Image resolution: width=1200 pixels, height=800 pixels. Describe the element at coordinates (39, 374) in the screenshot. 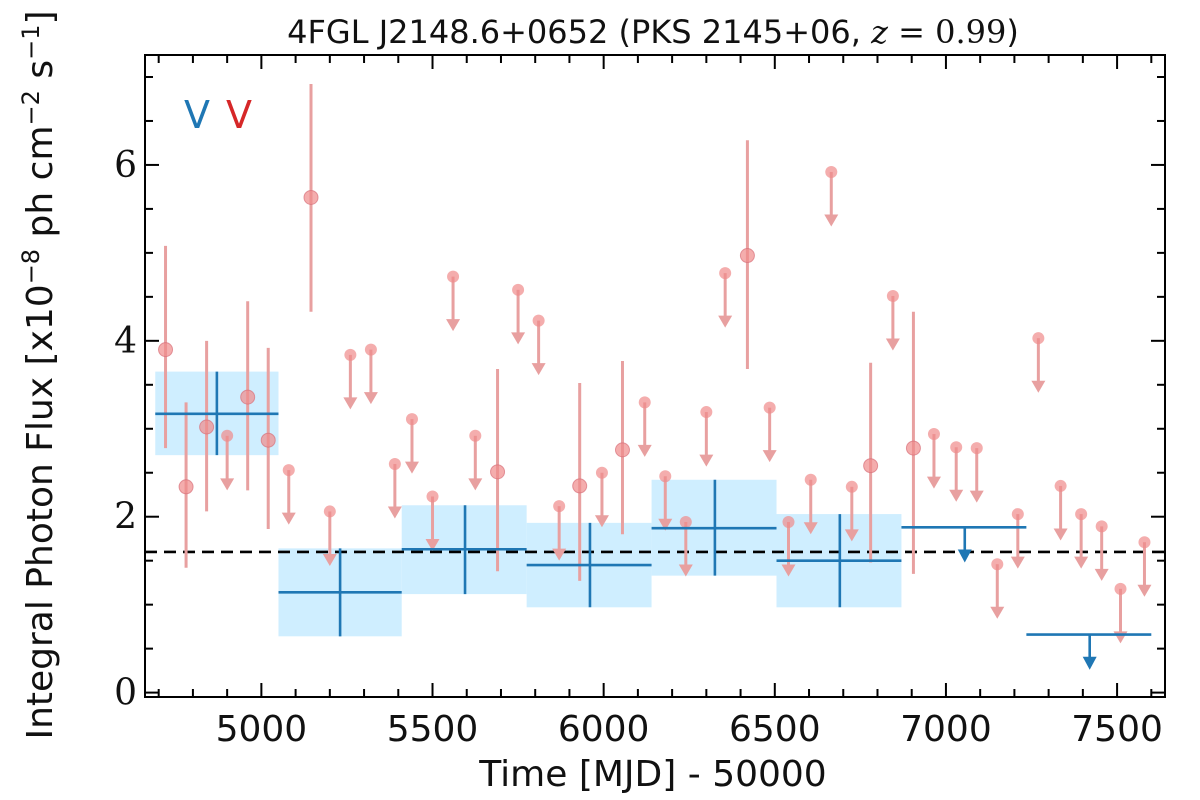

I see `y-axis-label: Integral Photon Flux [x10−8 ph cm−2 s−1]` at that location.